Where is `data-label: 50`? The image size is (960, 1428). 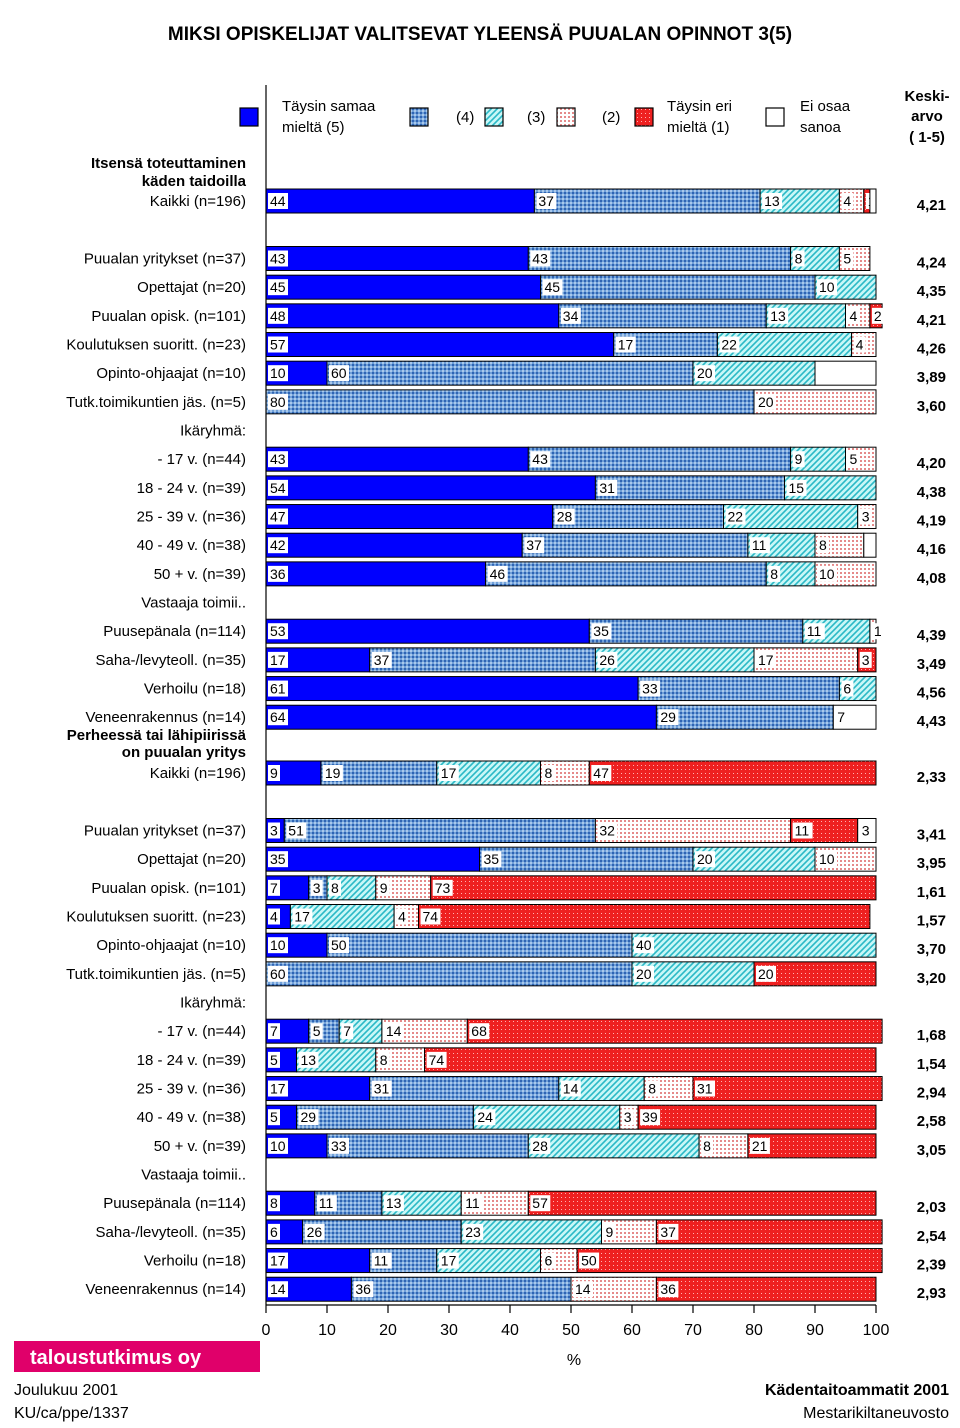
data-label: 50 is located at coordinates (339, 945).